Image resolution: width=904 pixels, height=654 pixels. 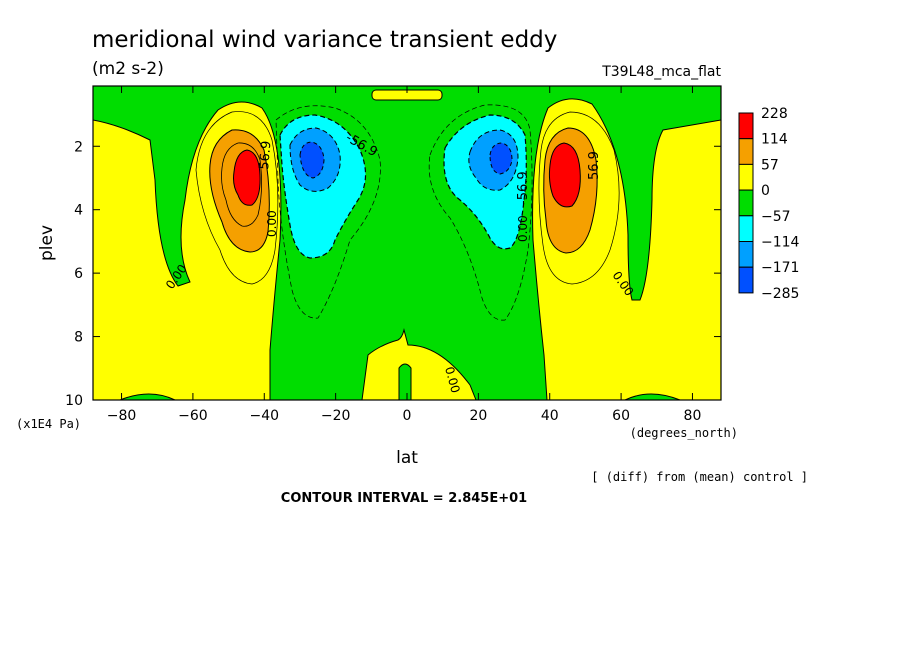 What do you see at coordinates (780, 268) in the screenshot?
I see `colorbar-label: −171` at bounding box center [780, 268].